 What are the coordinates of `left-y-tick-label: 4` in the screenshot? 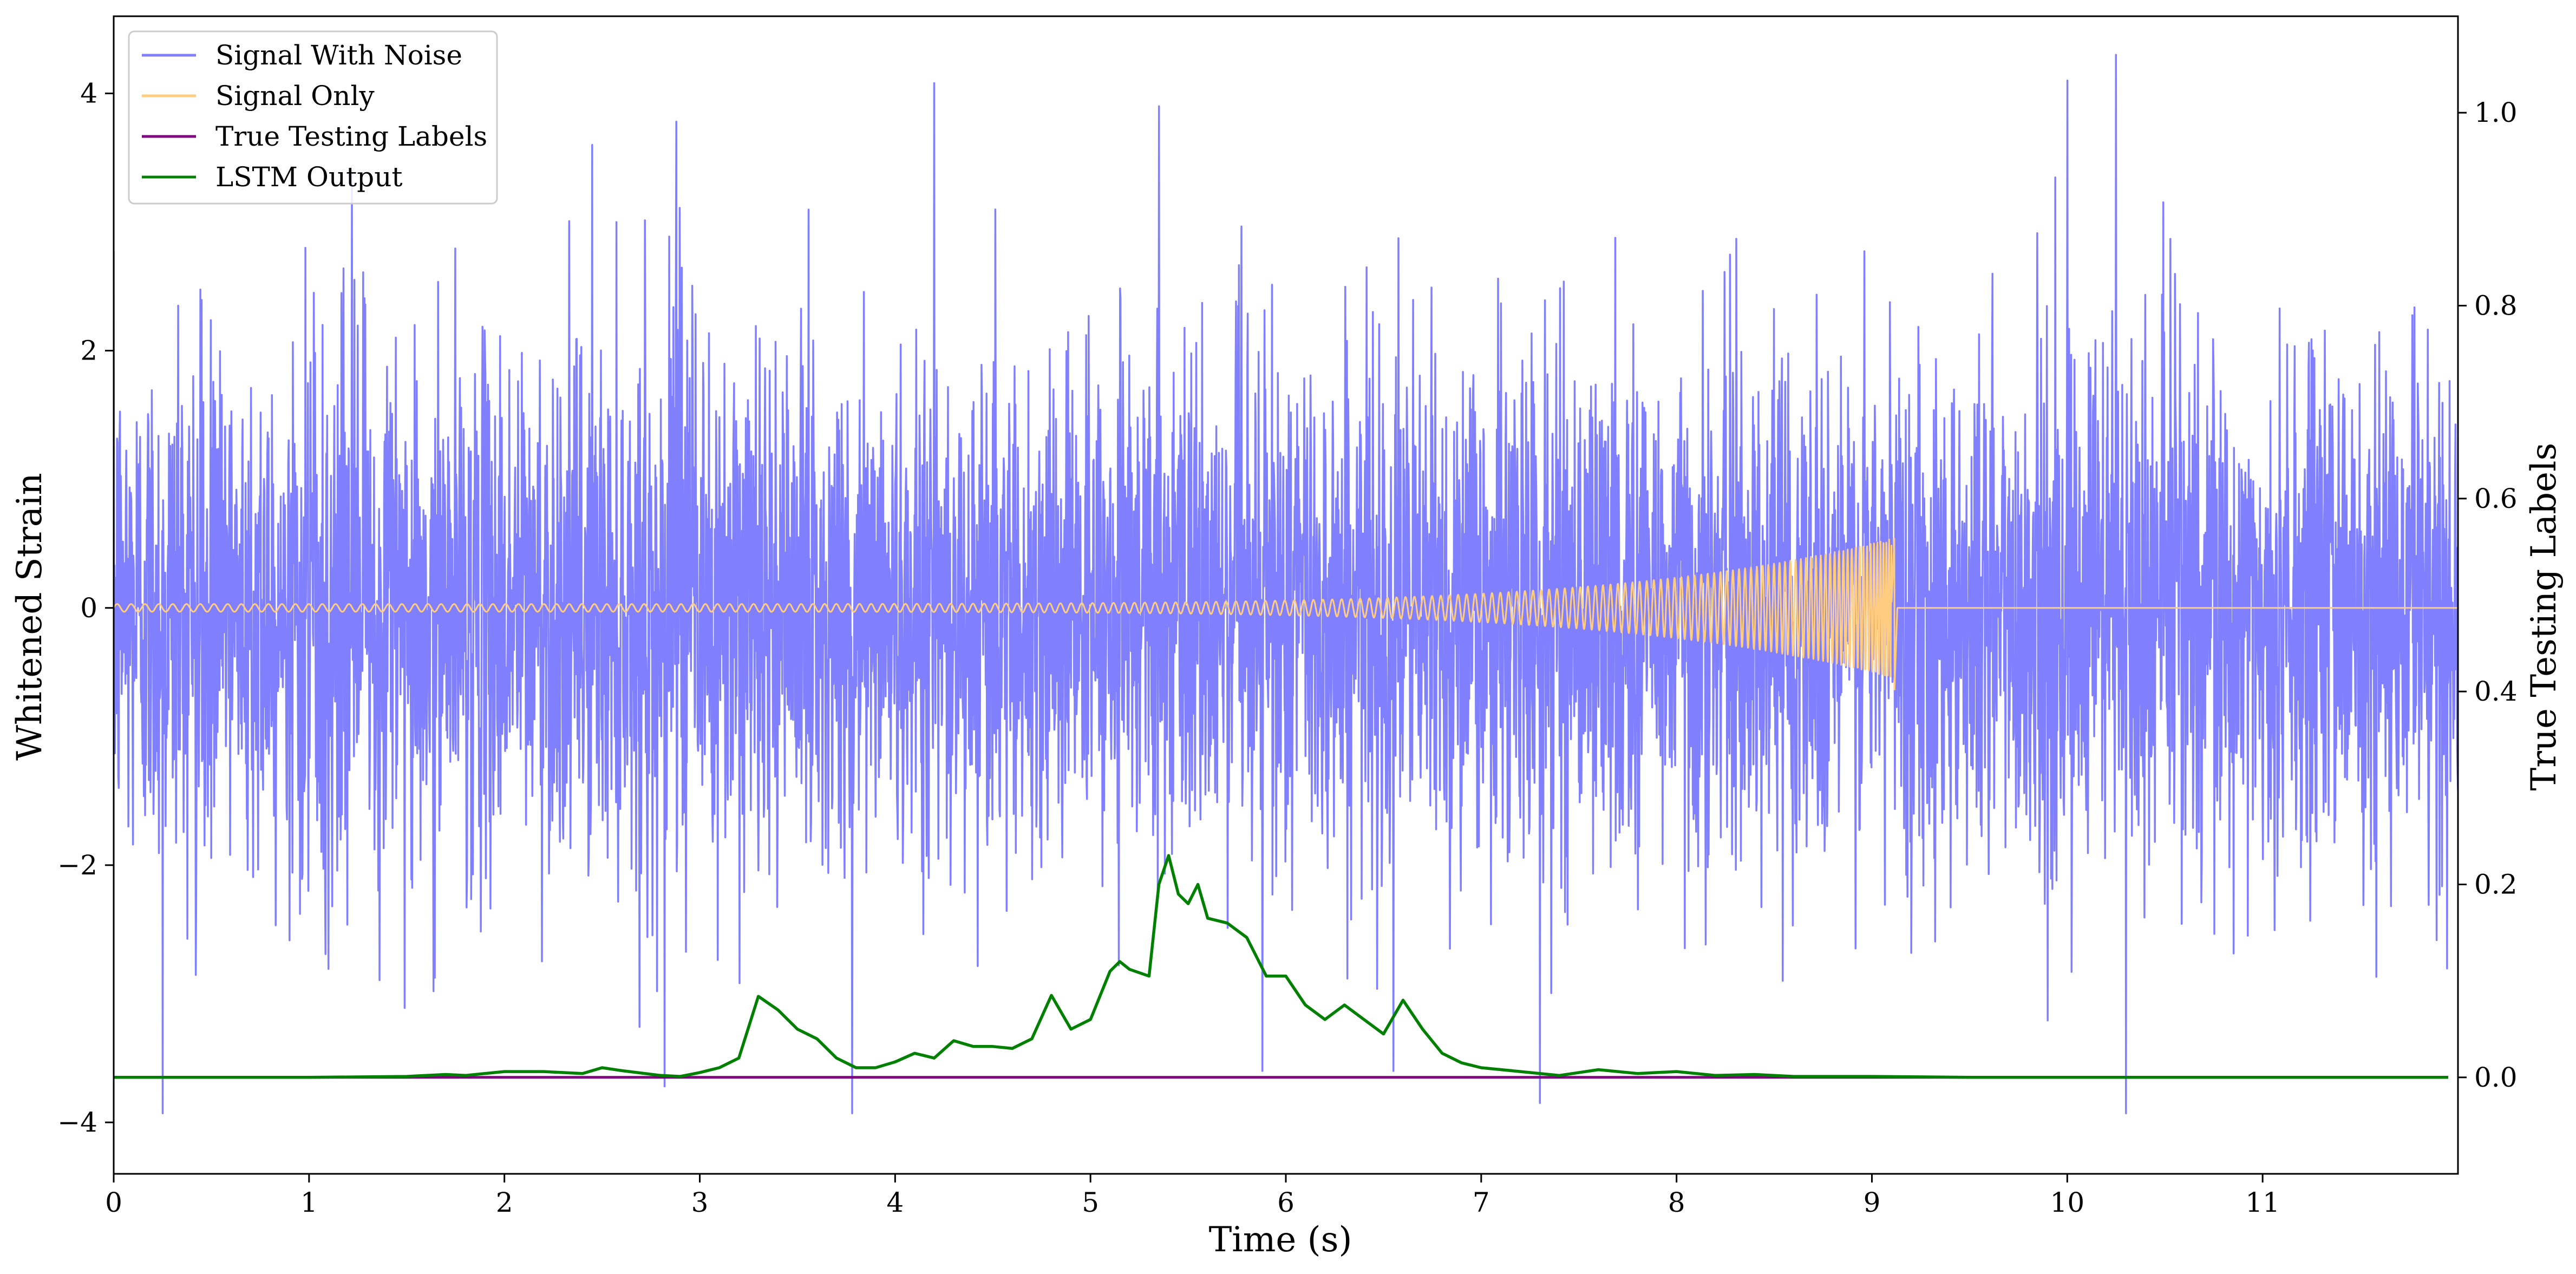 It's located at (88, 93).